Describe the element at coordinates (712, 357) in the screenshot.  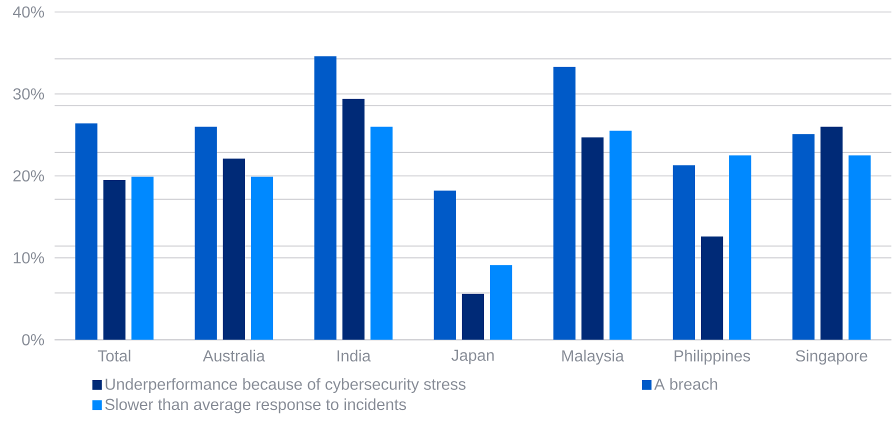
I see `x-tick-label: Philippines` at that location.